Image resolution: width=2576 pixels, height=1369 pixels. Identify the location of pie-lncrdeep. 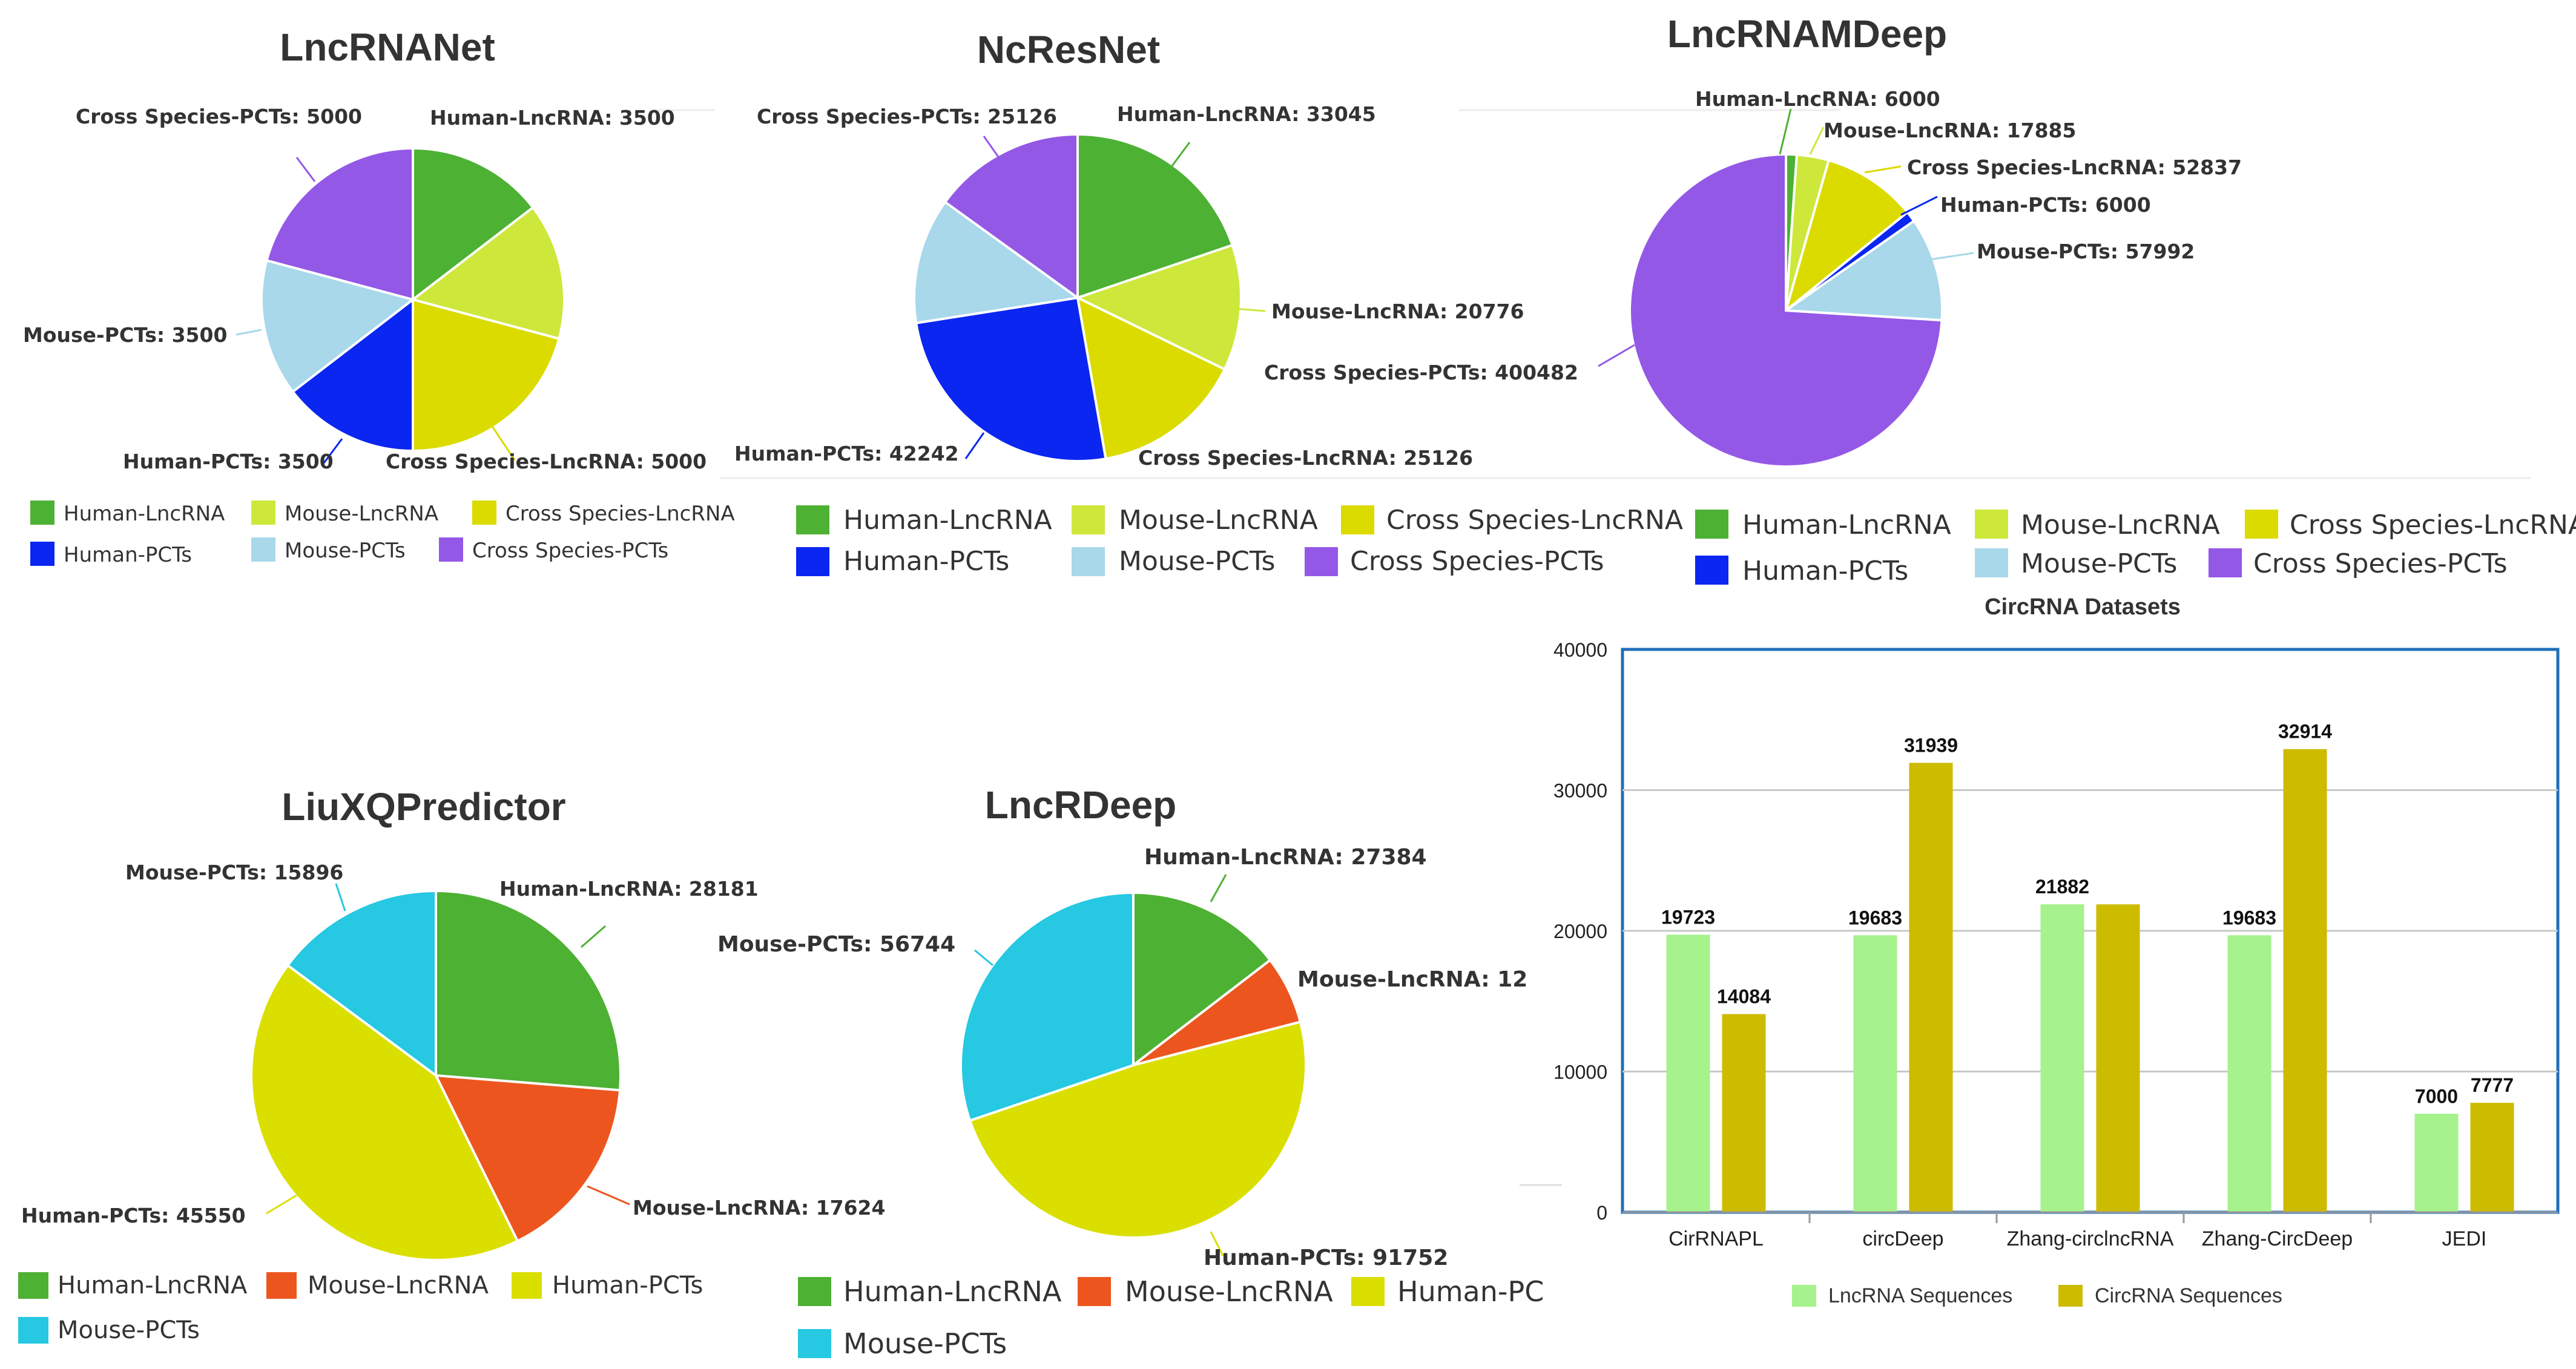
(1133, 1065).